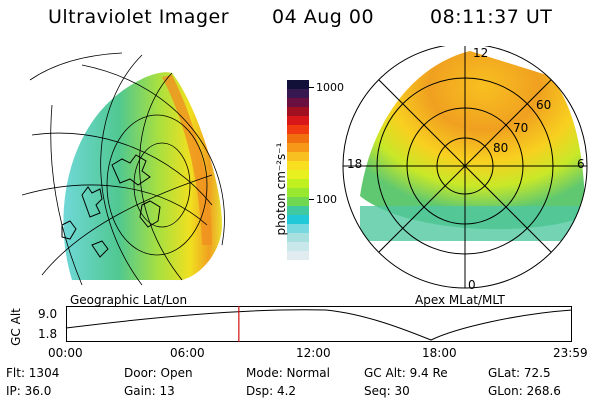 Image resolution: width=600 pixels, height=400 pixels. I want to click on image-time: 08:11:37 UT, so click(491, 17).